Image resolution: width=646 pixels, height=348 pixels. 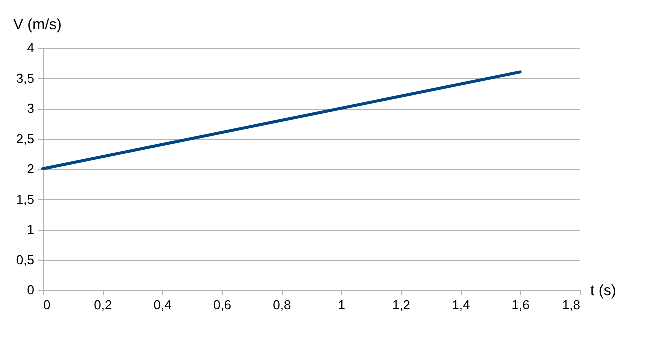 What do you see at coordinates (603, 291) in the screenshot?
I see `x-axis-title: t (s)` at bounding box center [603, 291].